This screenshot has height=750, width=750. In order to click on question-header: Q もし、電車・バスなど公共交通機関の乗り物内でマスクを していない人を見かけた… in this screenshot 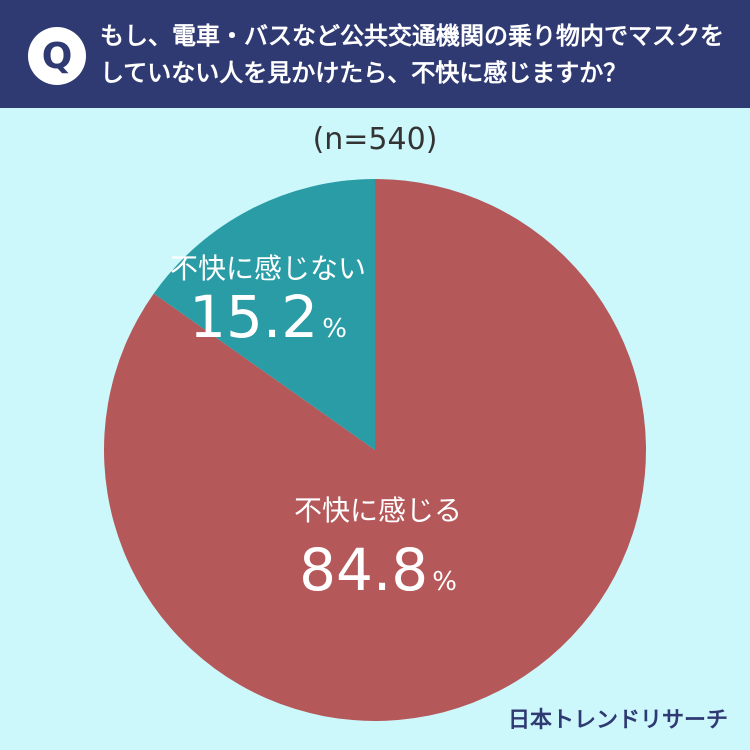, I will do `click(375, 54)`.